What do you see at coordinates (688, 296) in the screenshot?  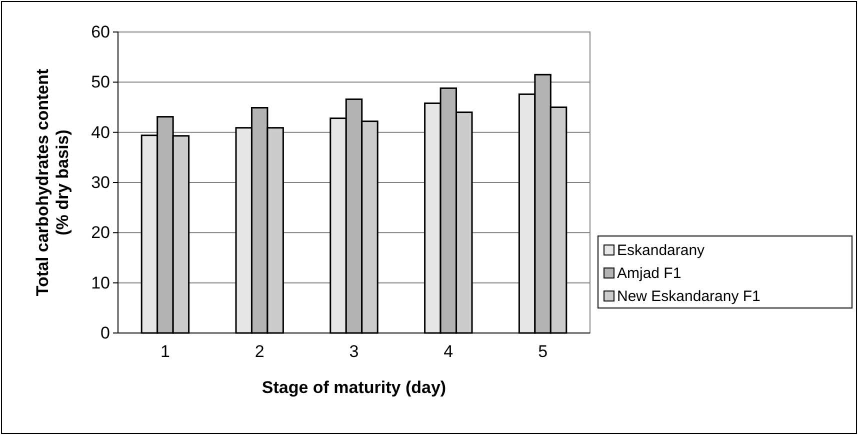 I see `legend-label: New Eskandarany F1` at bounding box center [688, 296].